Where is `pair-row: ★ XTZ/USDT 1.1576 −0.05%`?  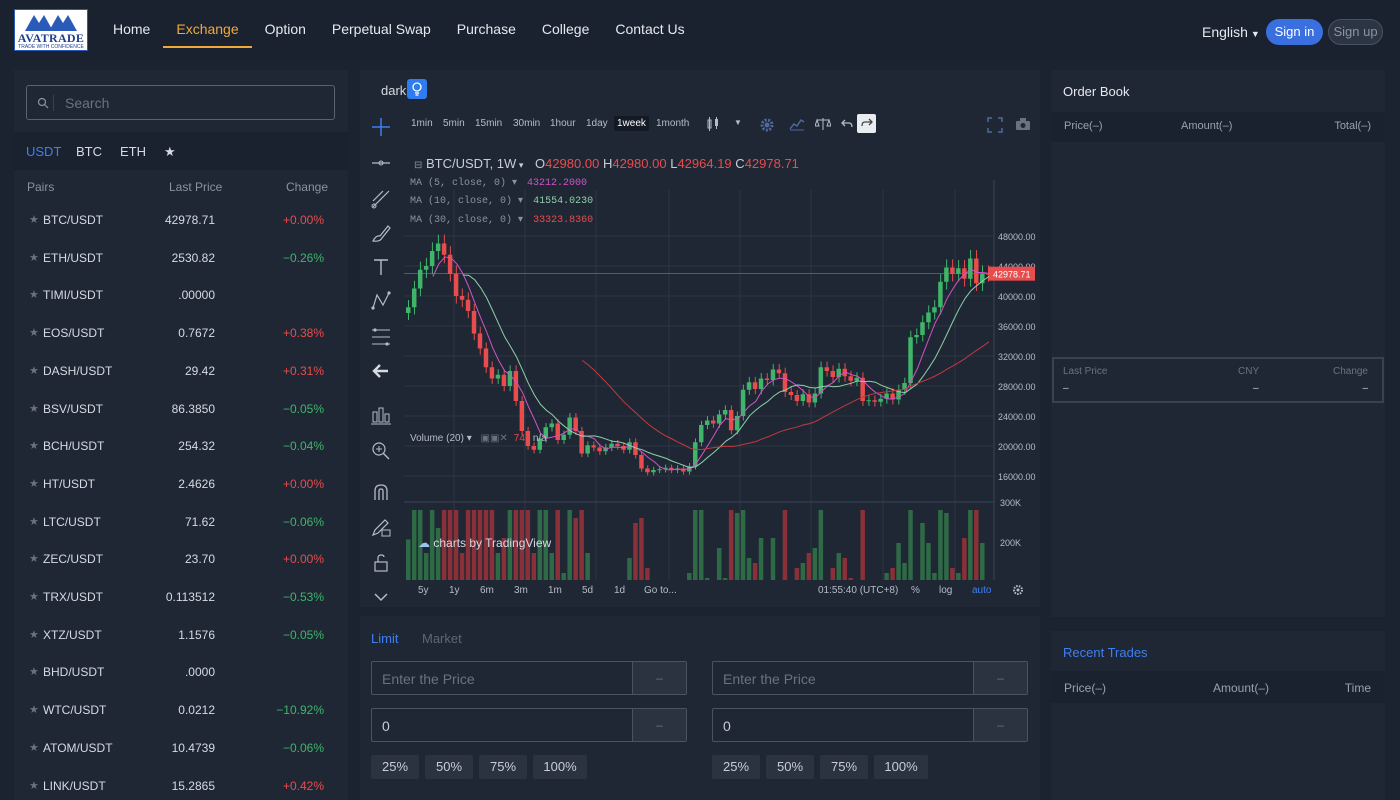
pair-row: ★ XTZ/USDT 1.1576 −0.05% is located at coordinates (181, 635).